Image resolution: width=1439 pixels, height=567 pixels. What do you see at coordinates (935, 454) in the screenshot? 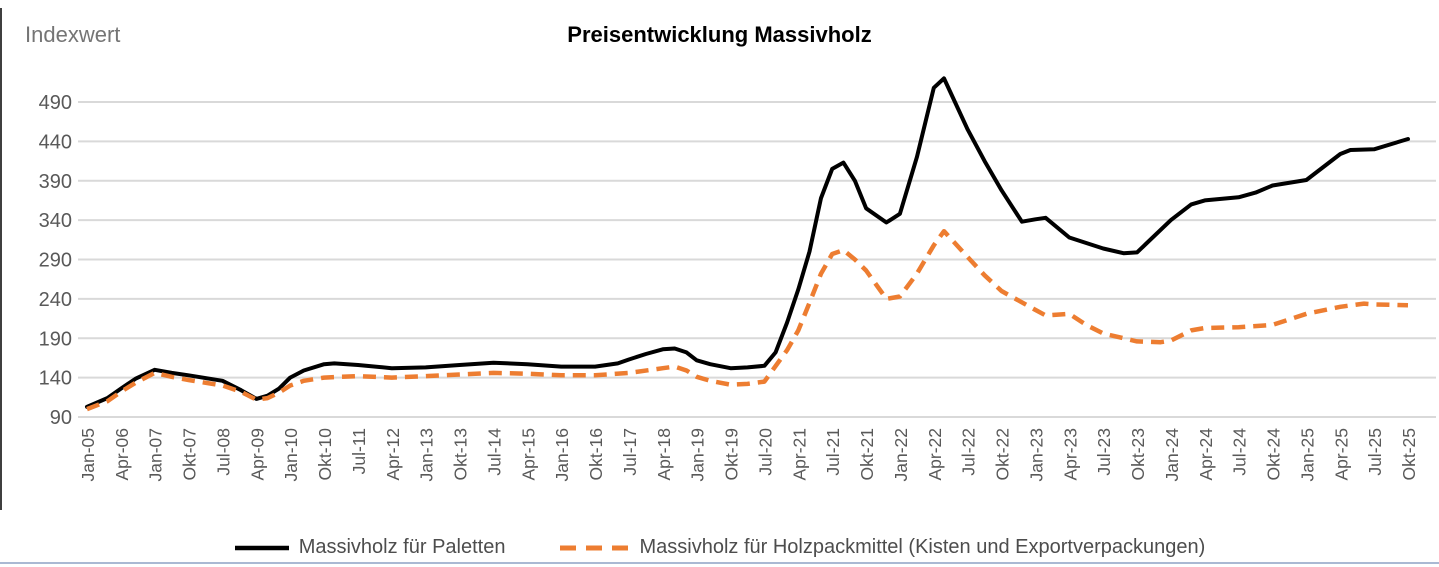
I see `x-tick-label: Apr-22` at bounding box center [935, 454].